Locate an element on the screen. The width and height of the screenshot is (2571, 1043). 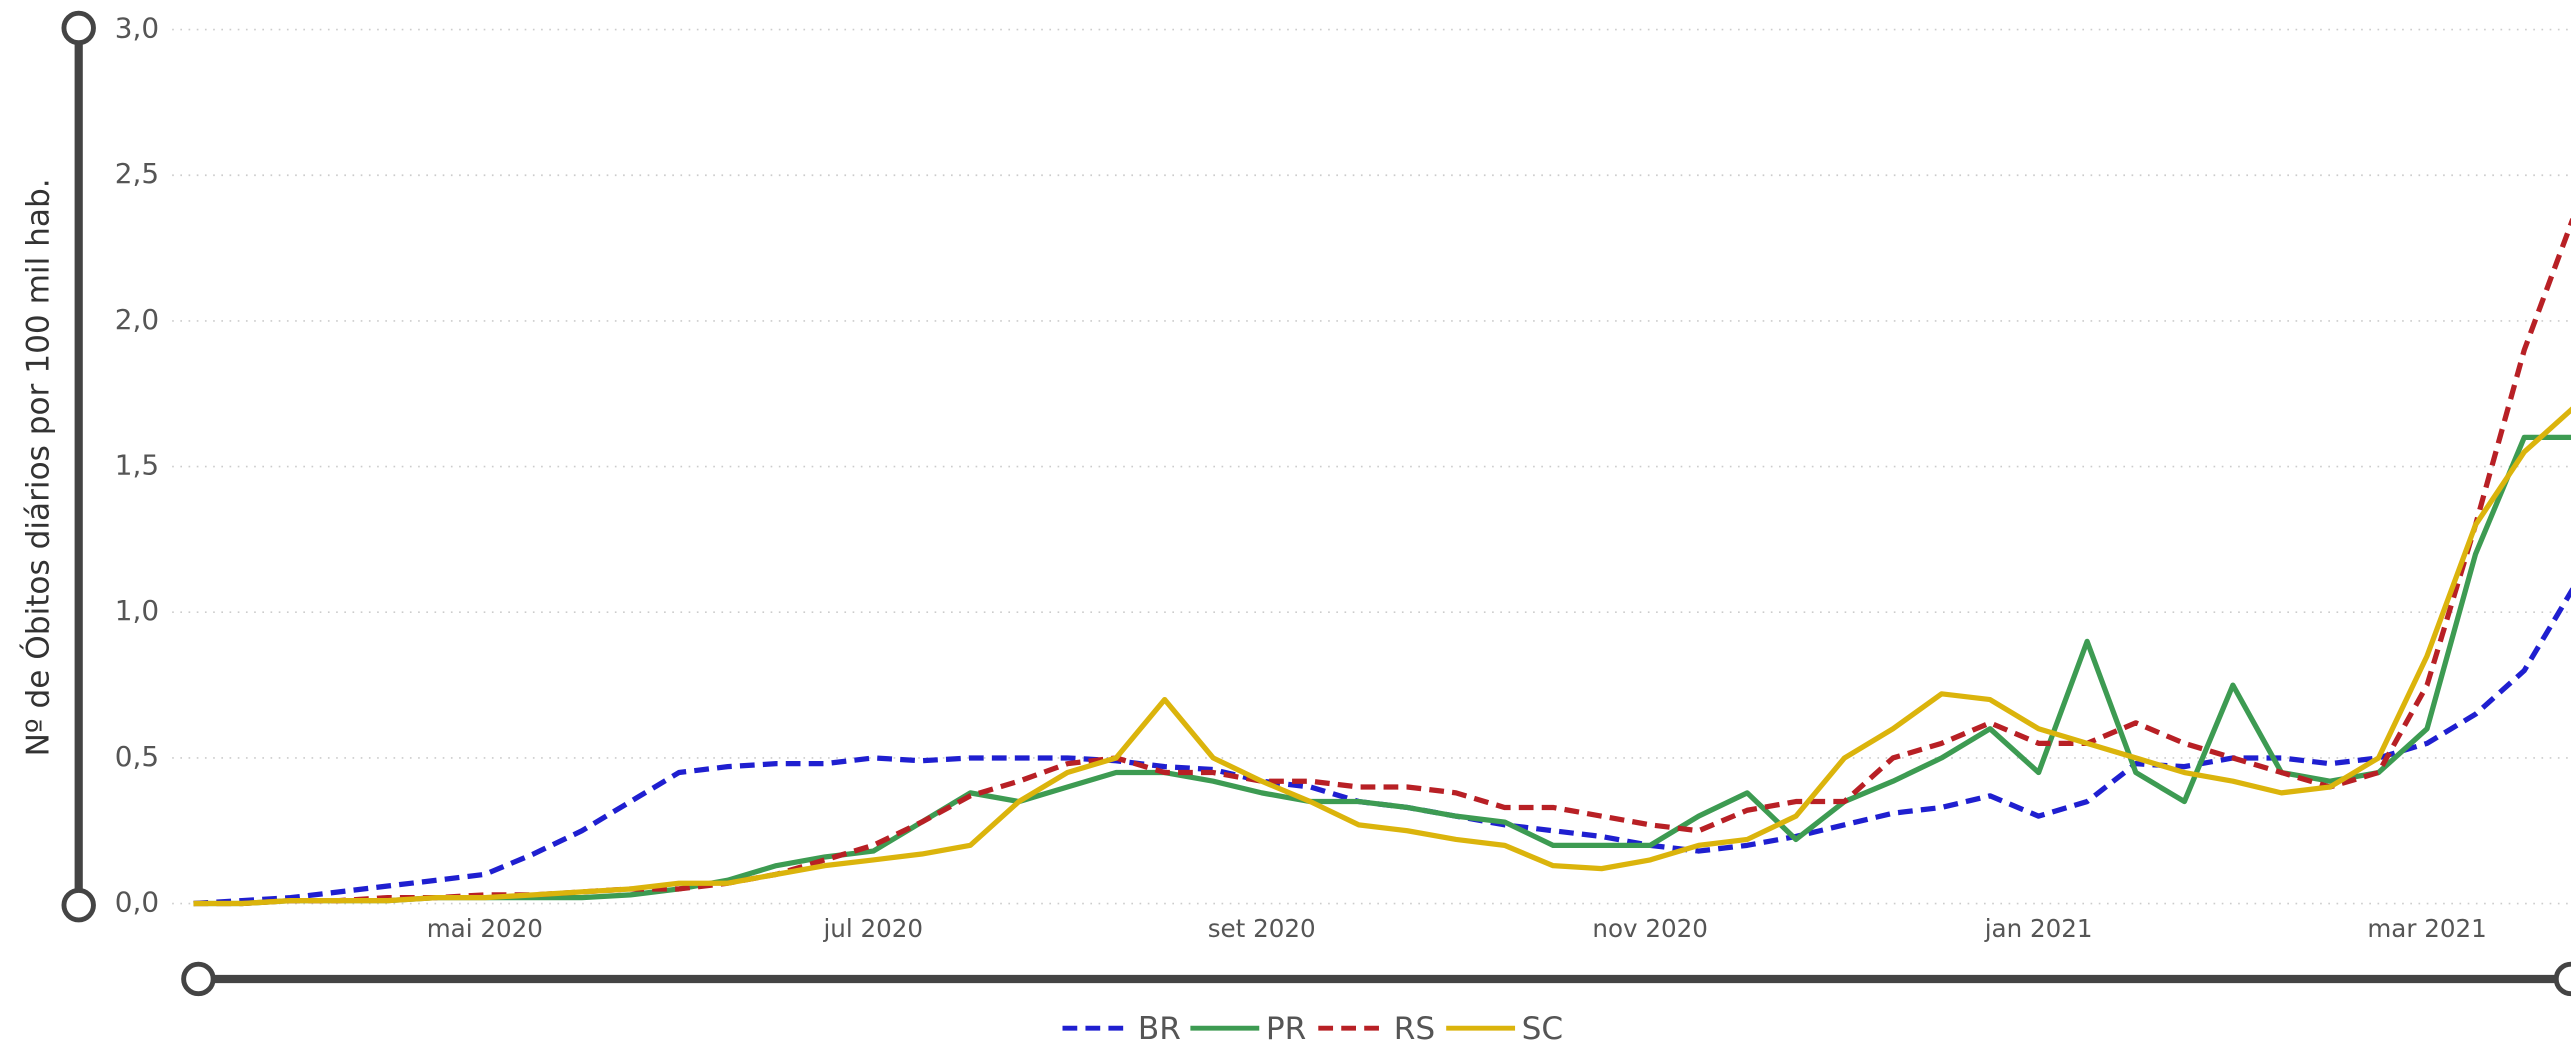
y-tick-label: 2,0 is located at coordinates (137, 319).